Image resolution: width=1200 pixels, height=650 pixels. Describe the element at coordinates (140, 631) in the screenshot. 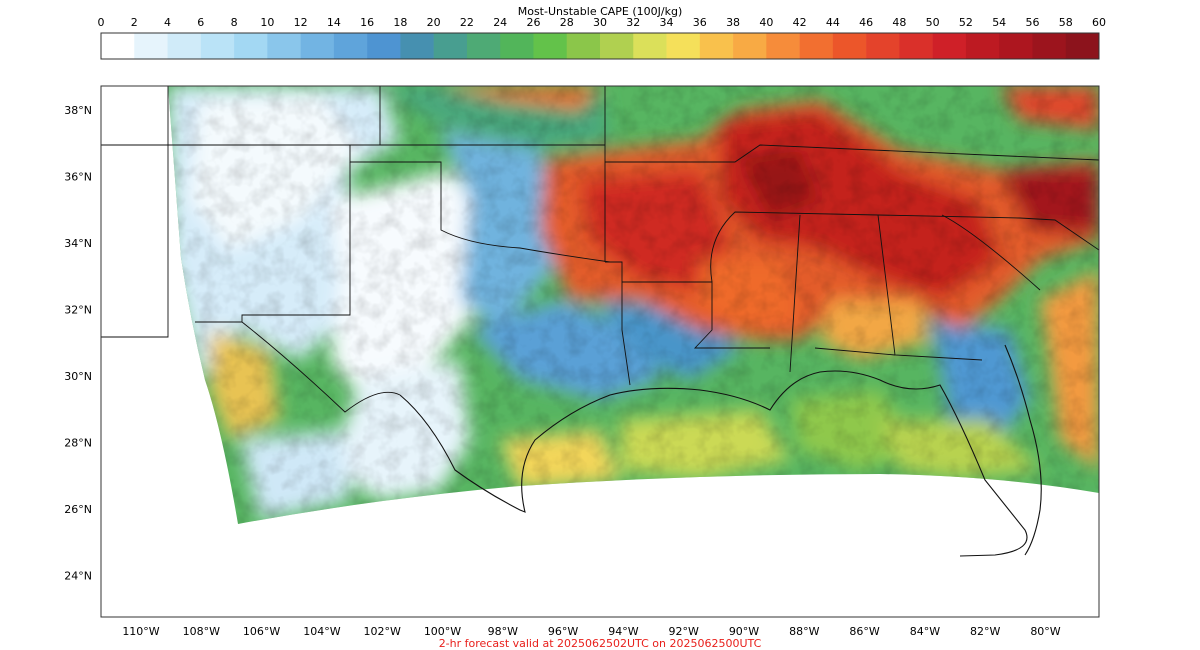

I see `longitude-label: 110°W` at that location.